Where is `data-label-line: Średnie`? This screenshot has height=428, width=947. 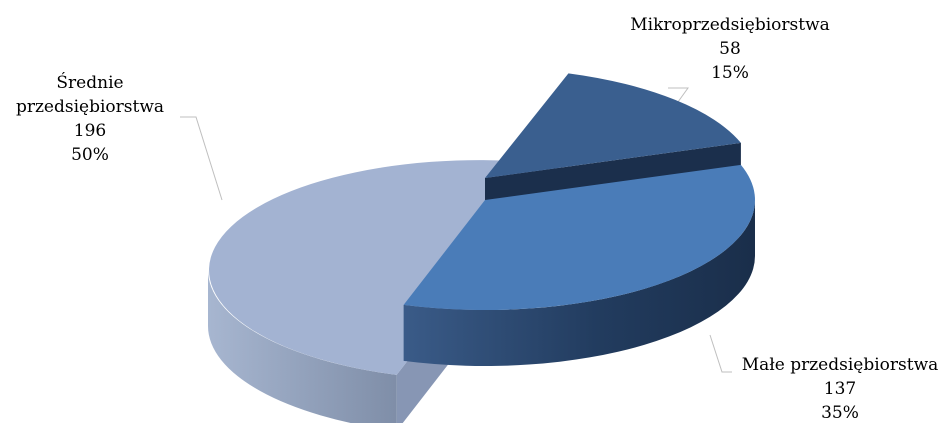 data-label-line: Średnie is located at coordinates (89, 82).